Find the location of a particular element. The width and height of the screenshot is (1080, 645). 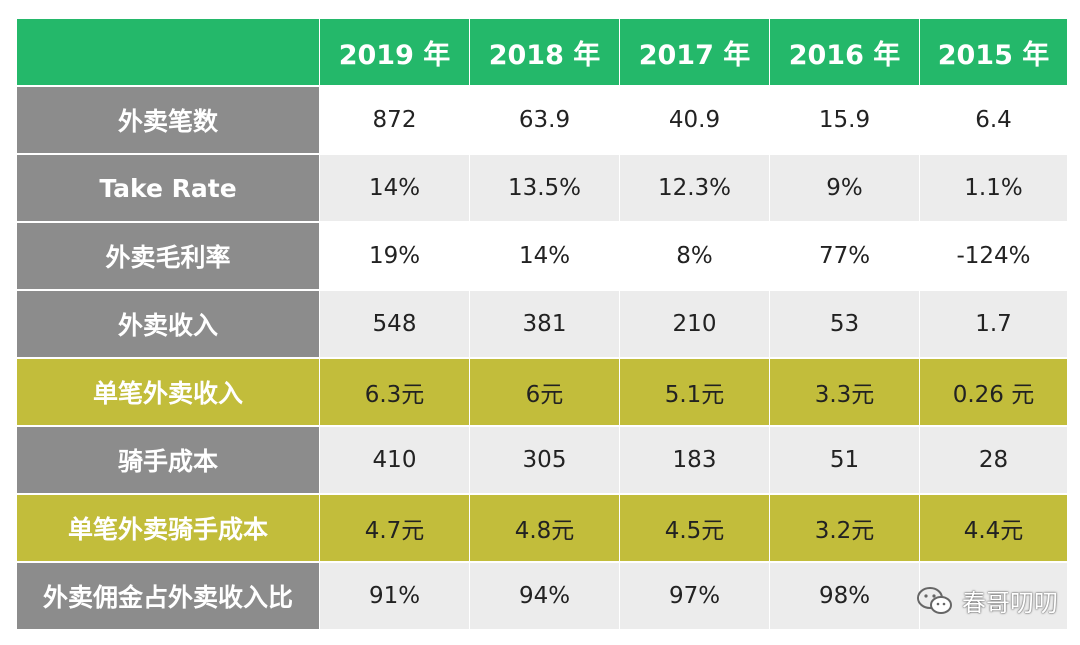

table-cell: 19% is located at coordinates (395, 257).